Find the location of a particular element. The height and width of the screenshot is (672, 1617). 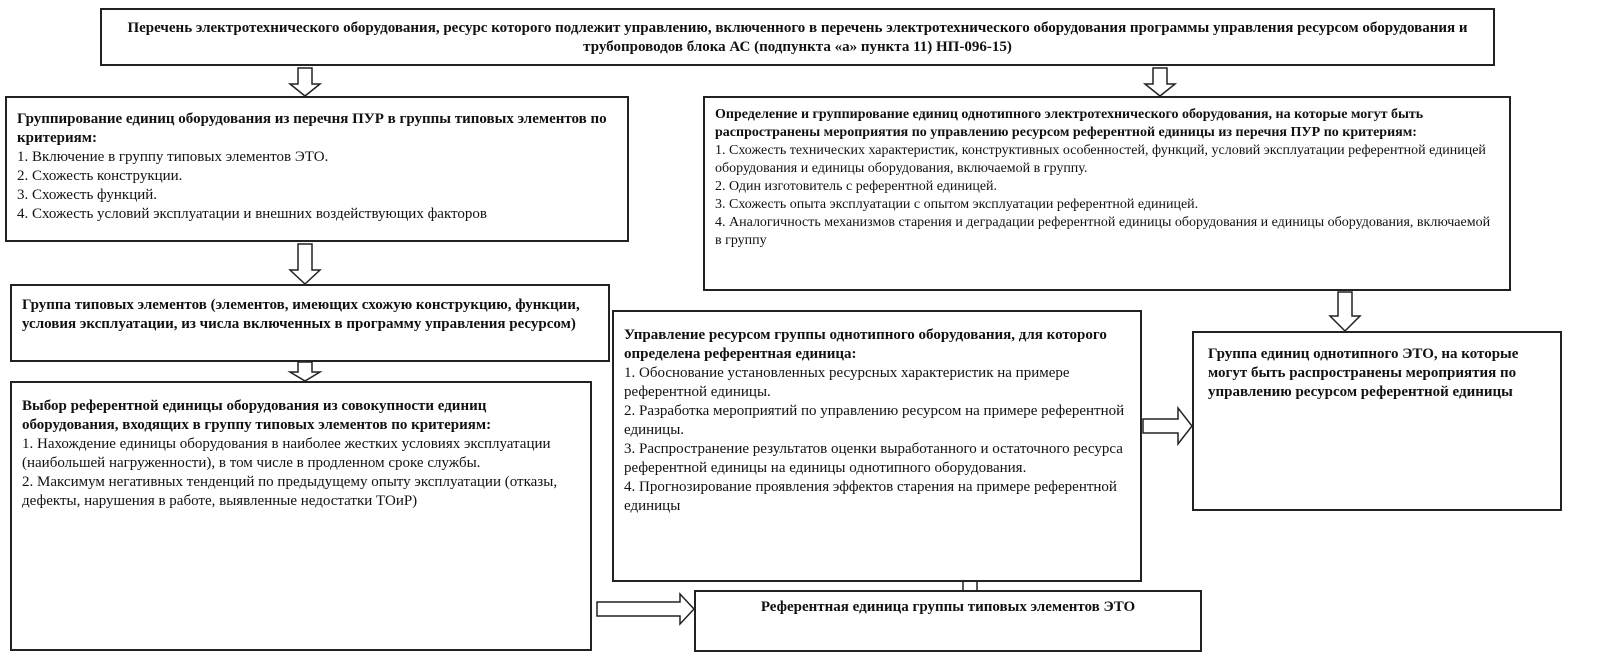

grouping-item: 2. Схожесть конструкции. is located at coordinates (100, 176).